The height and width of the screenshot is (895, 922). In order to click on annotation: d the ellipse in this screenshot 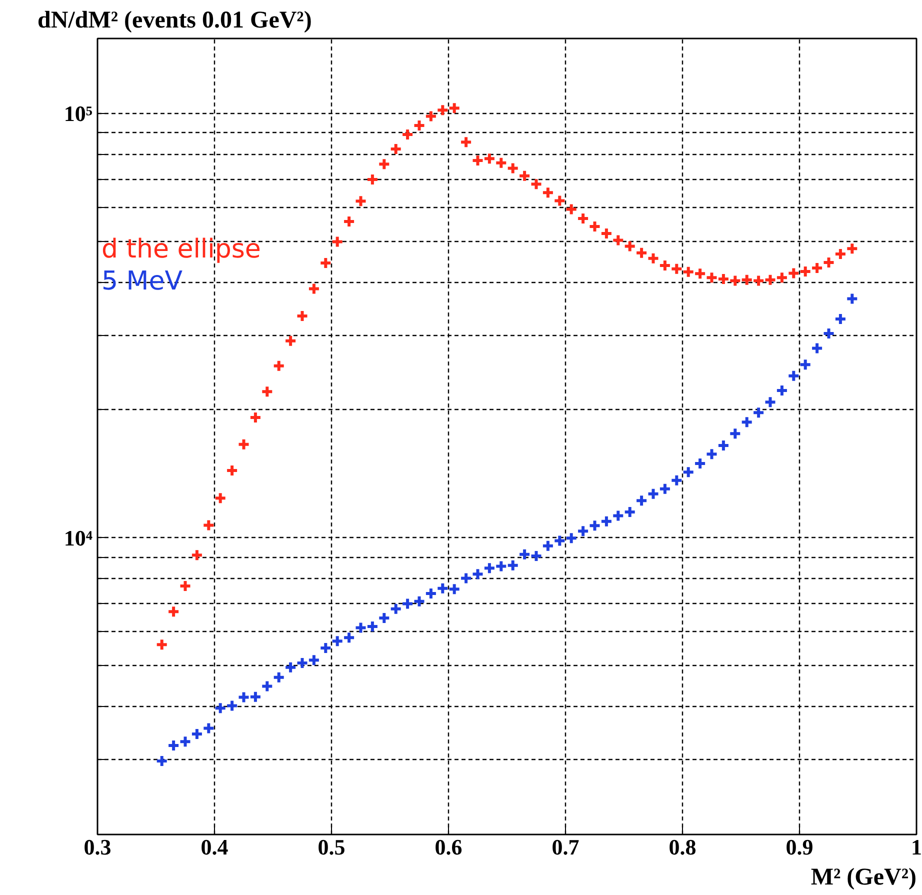, I will do `click(181, 249)`.